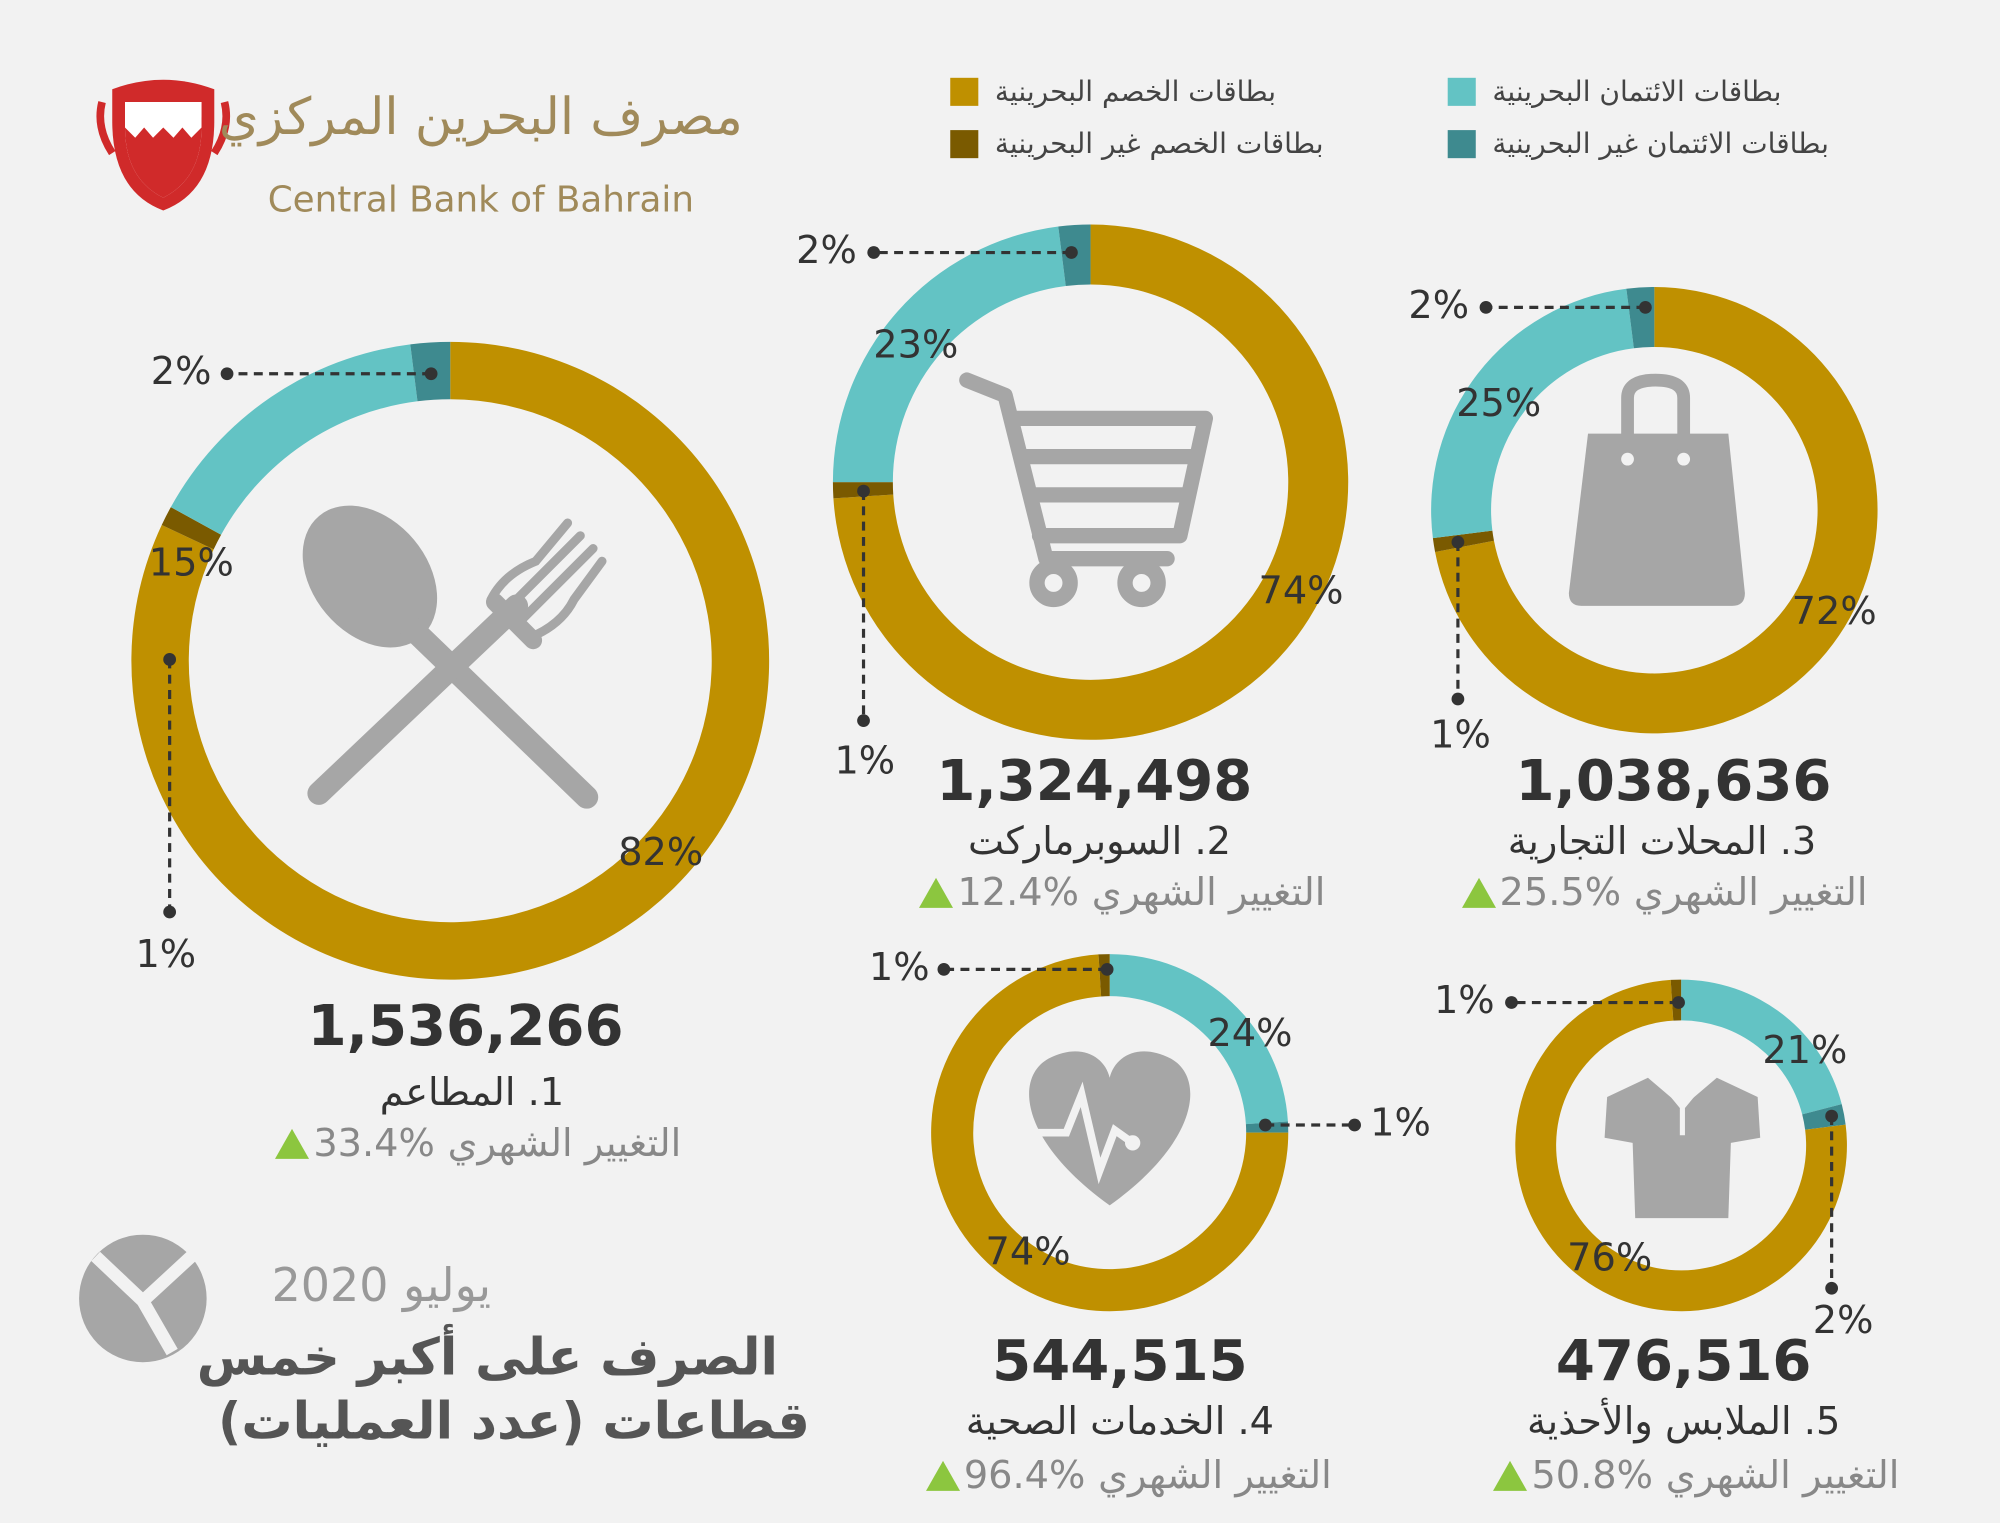 The image size is (2000, 1523). What do you see at coordinates (1682, 1147) in the screenshot?
I see `shirt-icon` at bounding box center [1682, 1147].